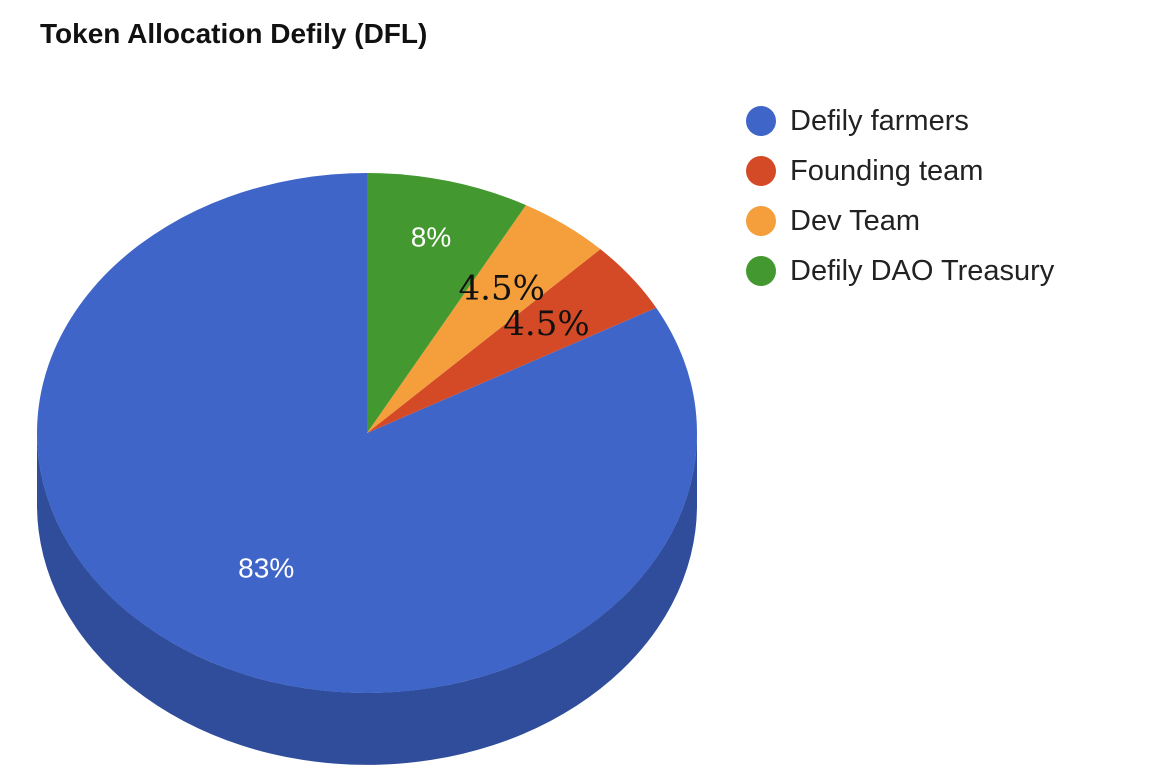 This screenshot has width=1156, height=778. I want to click on legend-label: Founding team, so click(886, 171).